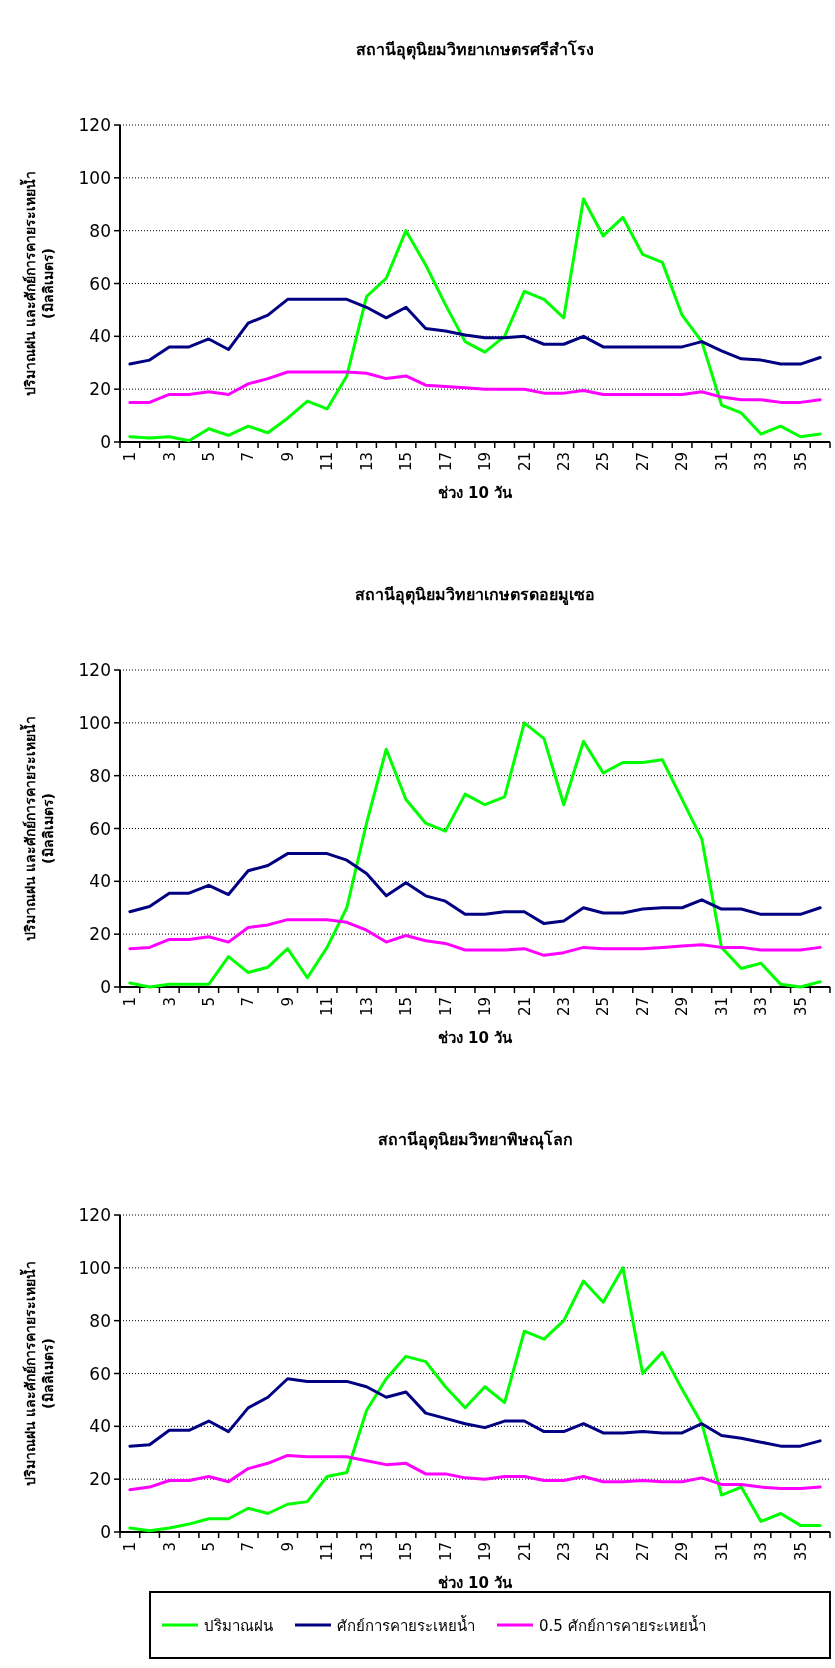 The height and width of the screenshot is (1668, 835). What do you see at coordinates (238, 1626) in the screenshot?
I see `legend-label: ปริมาณฝน` at bounding box center [238, 1626].